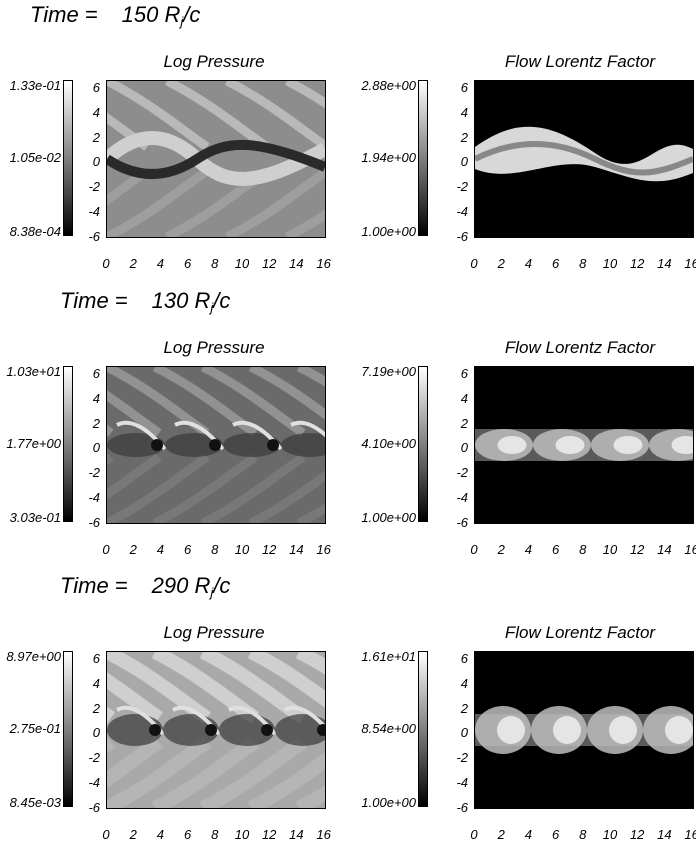  Describe the element at coordinates (388, 656) in the screenshot. I see `colorbar-max-label: 1.61e+01` at that location.